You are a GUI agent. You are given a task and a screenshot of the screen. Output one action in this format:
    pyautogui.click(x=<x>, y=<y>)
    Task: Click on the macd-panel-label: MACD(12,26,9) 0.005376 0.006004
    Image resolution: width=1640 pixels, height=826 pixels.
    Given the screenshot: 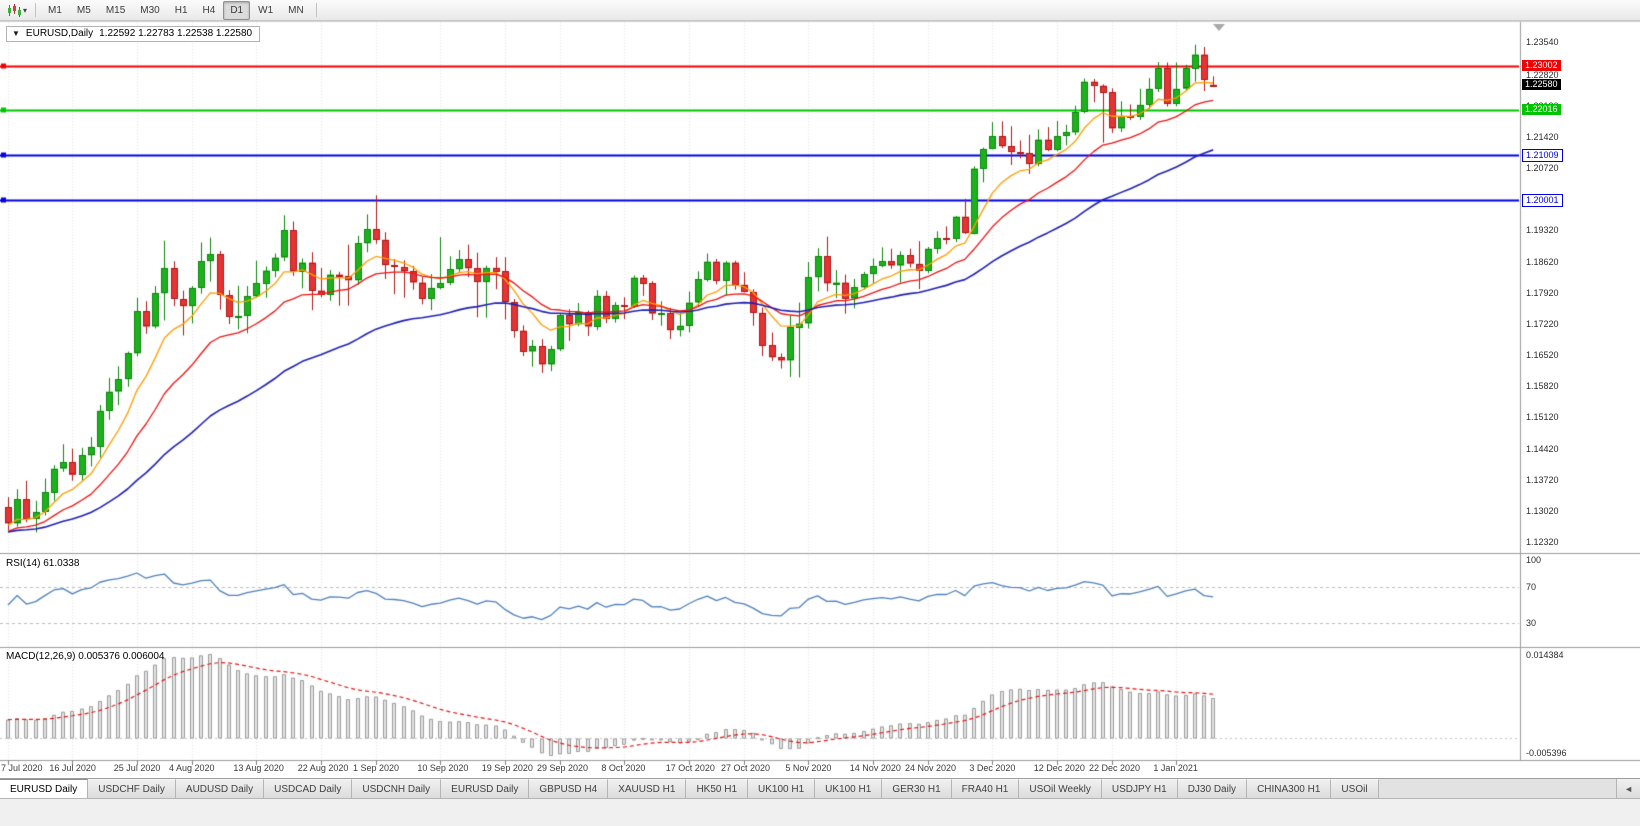 What is the action you would take?
    pyautogui.click(x=85, y=656)
    